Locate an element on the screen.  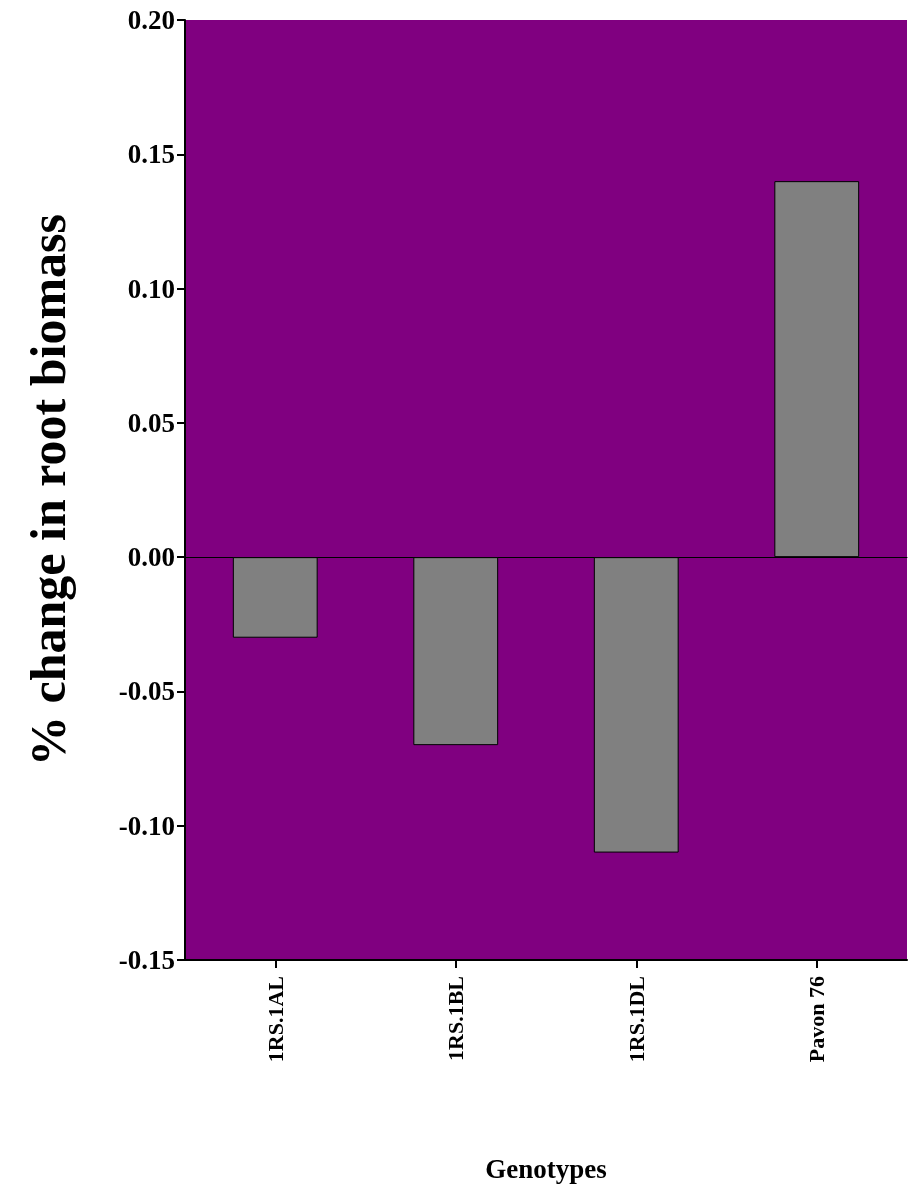
y-tick-label: 0.10 is located at coordinates (151, 288).